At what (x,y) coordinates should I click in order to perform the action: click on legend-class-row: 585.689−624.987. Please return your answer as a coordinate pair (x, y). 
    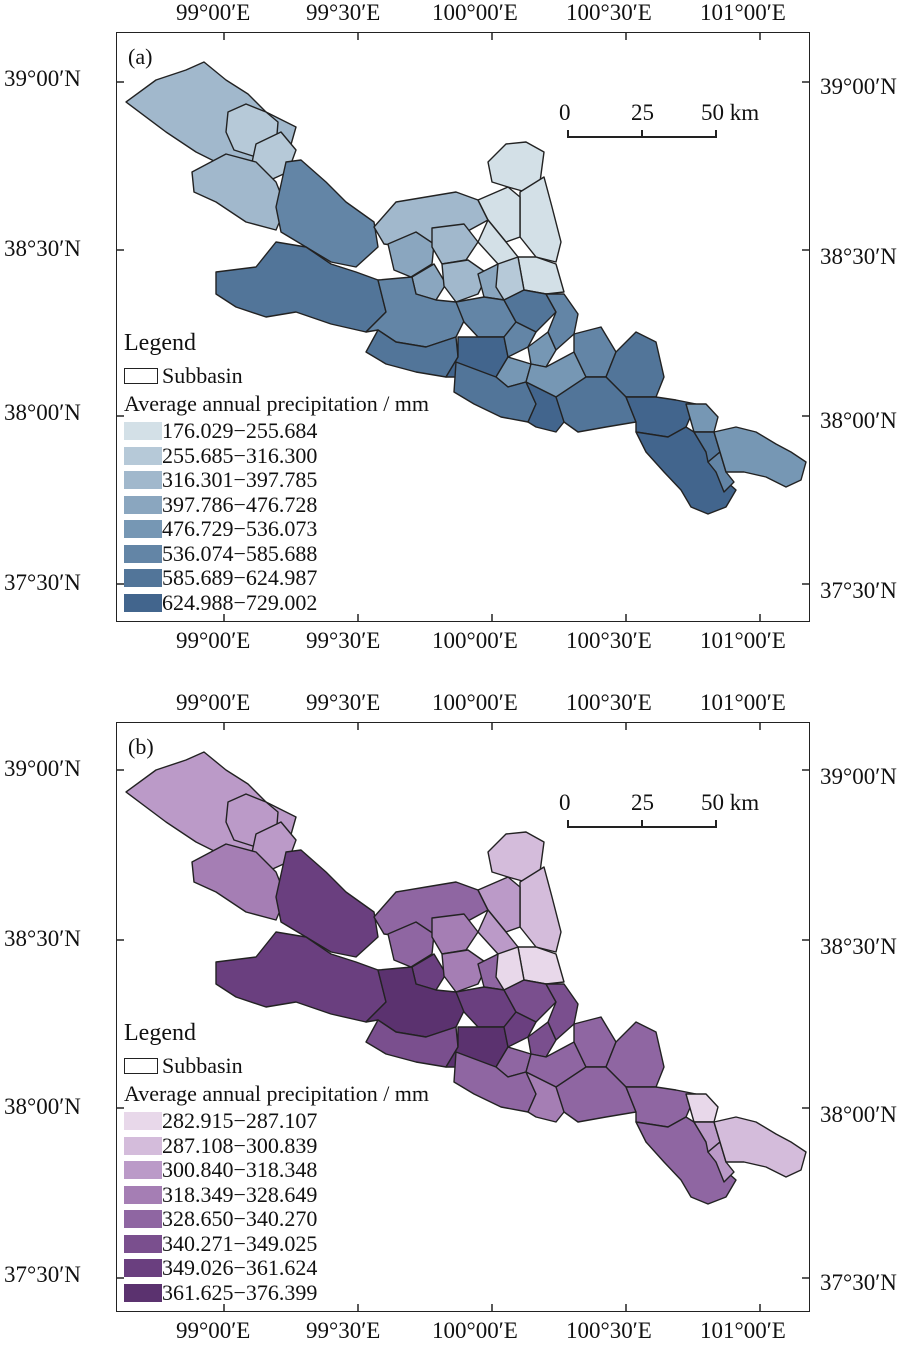
    Looking at the image, I should click on (276, 578).